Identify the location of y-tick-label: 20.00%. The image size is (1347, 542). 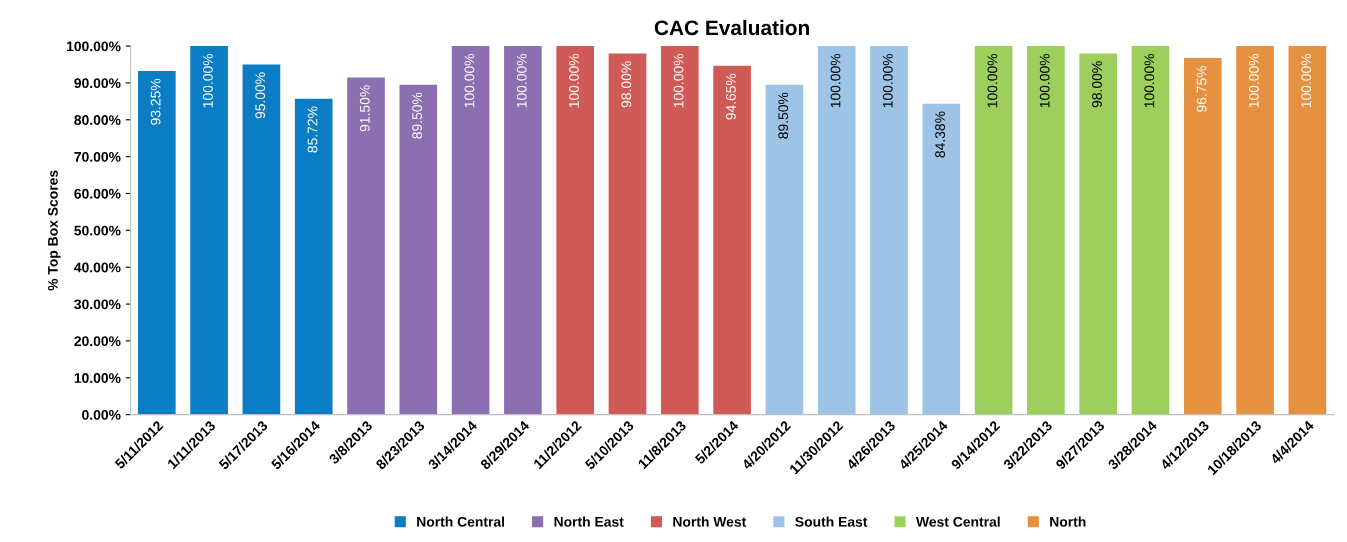
(97, 341).